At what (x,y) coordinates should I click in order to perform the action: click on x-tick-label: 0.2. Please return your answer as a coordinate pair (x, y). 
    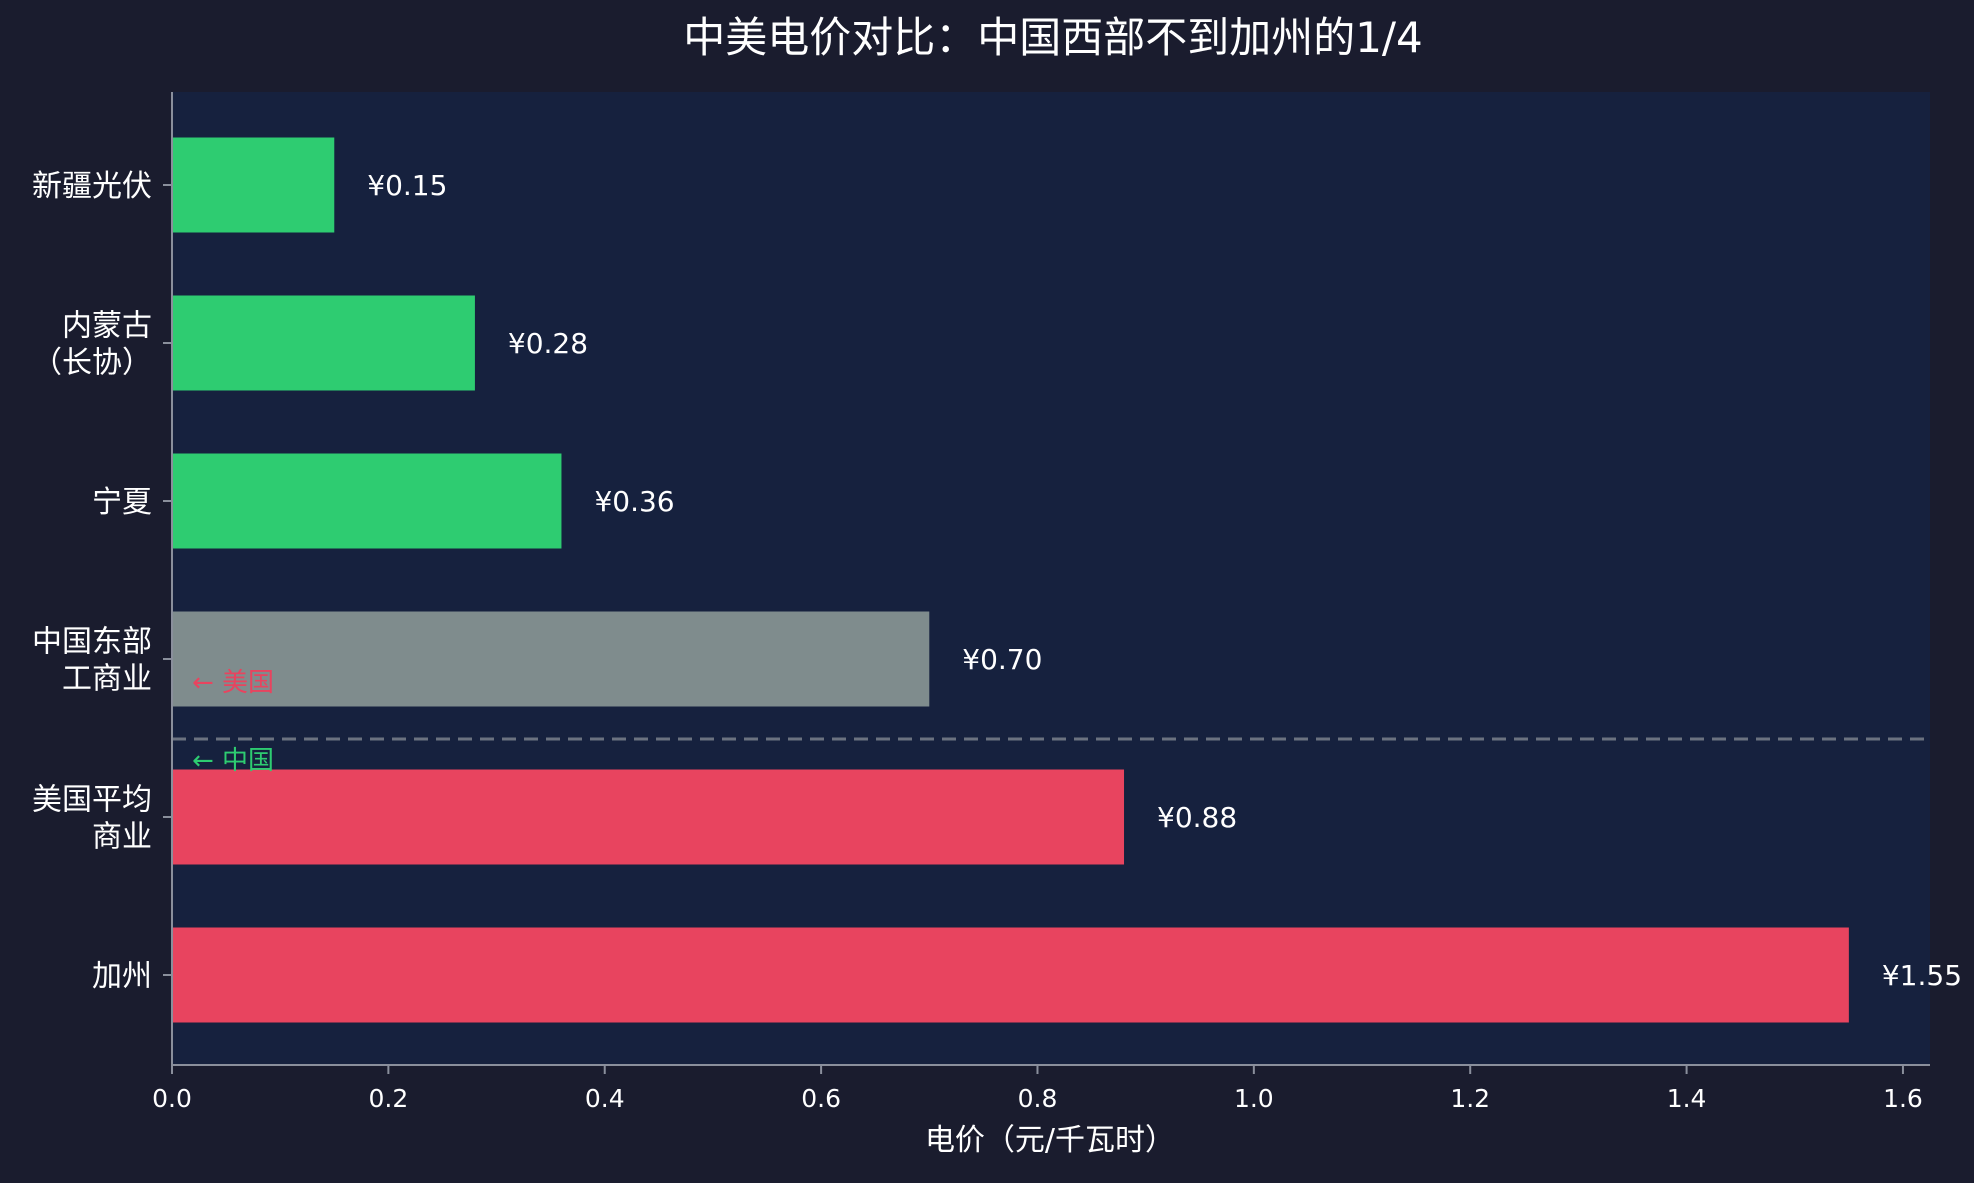
    Looking at the image, I should click on (388, 1098).